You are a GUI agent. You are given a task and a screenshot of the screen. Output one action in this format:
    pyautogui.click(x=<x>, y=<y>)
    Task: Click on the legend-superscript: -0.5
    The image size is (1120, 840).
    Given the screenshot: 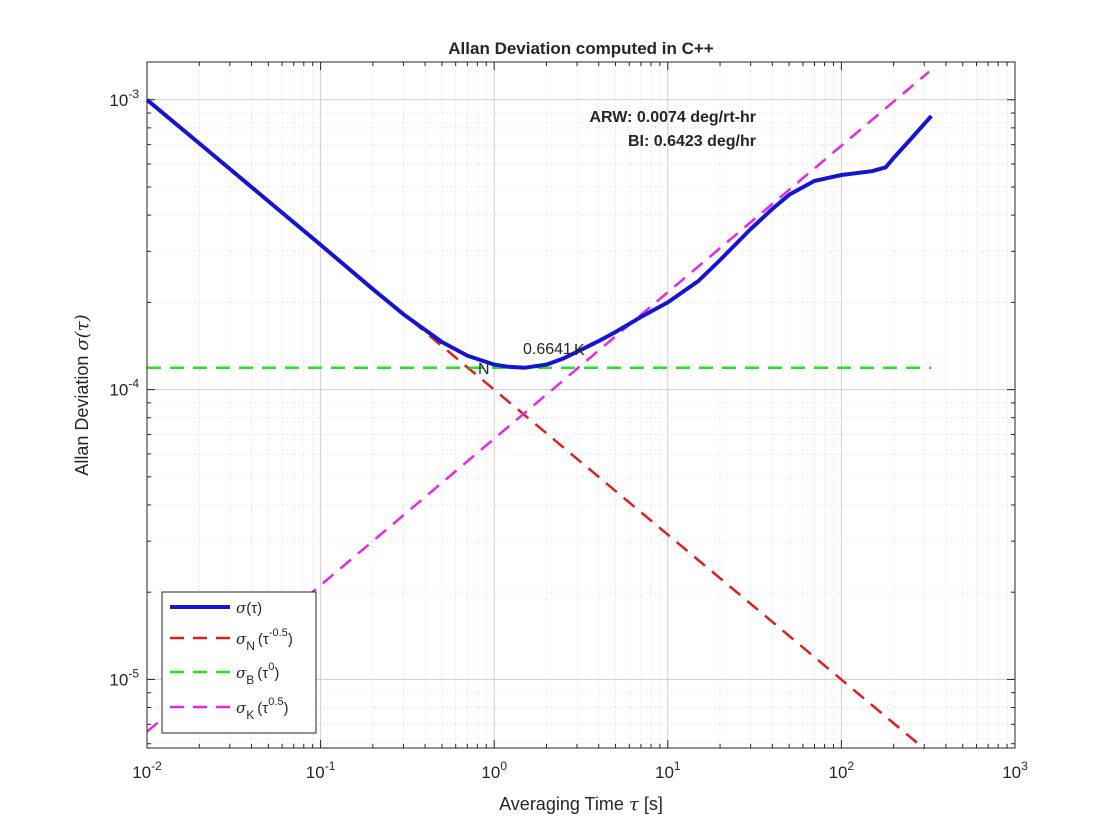 What is the action you would take?
    pyautogui.click(x=278, y=633)
    